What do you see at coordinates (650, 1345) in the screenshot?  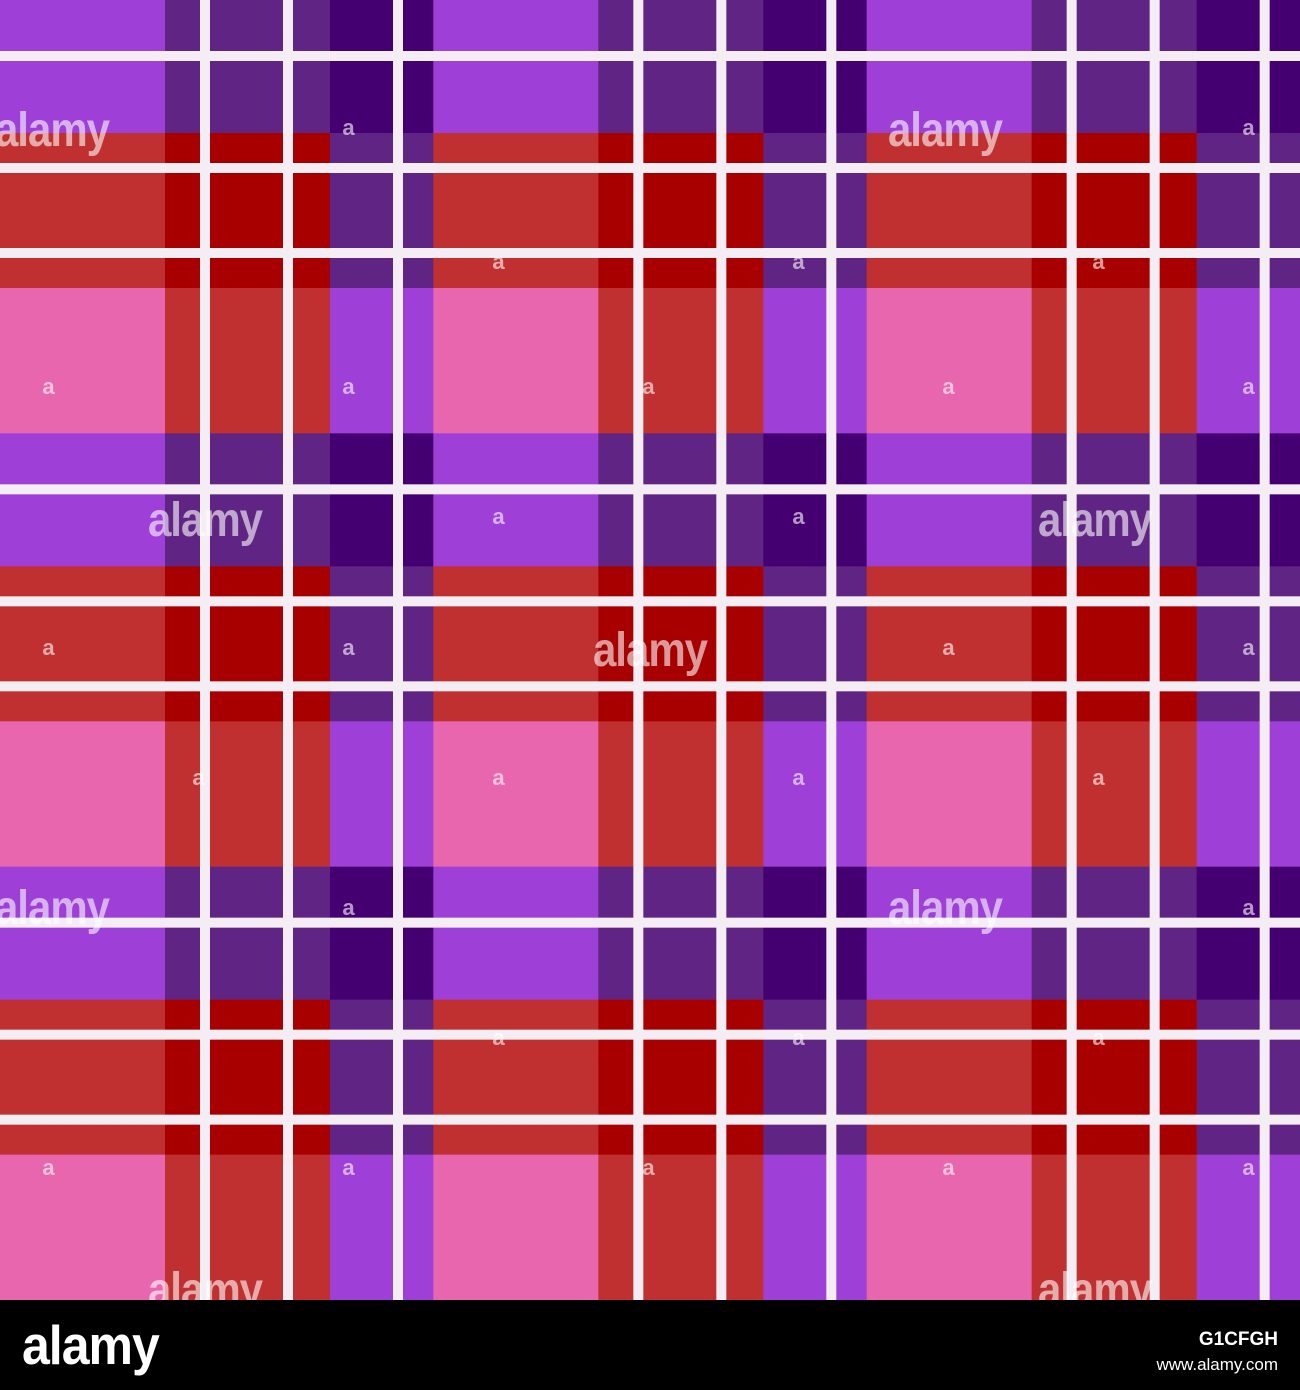 I see `watermark-footer-bar: alamy G1CFGH www.alamy.com` at bounding box center [650, 1345].